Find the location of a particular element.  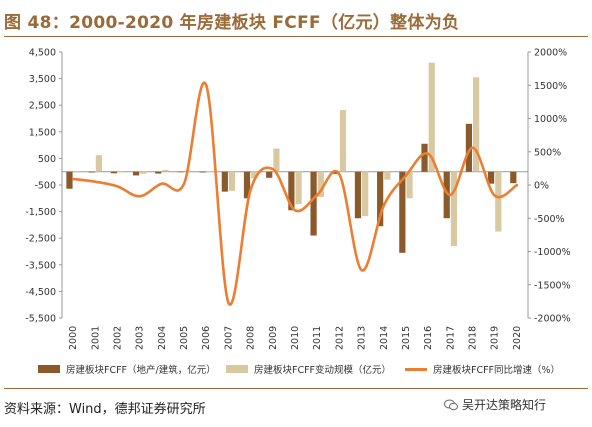

y-left-tick-label: -500 is located at coordinates (45, 186).